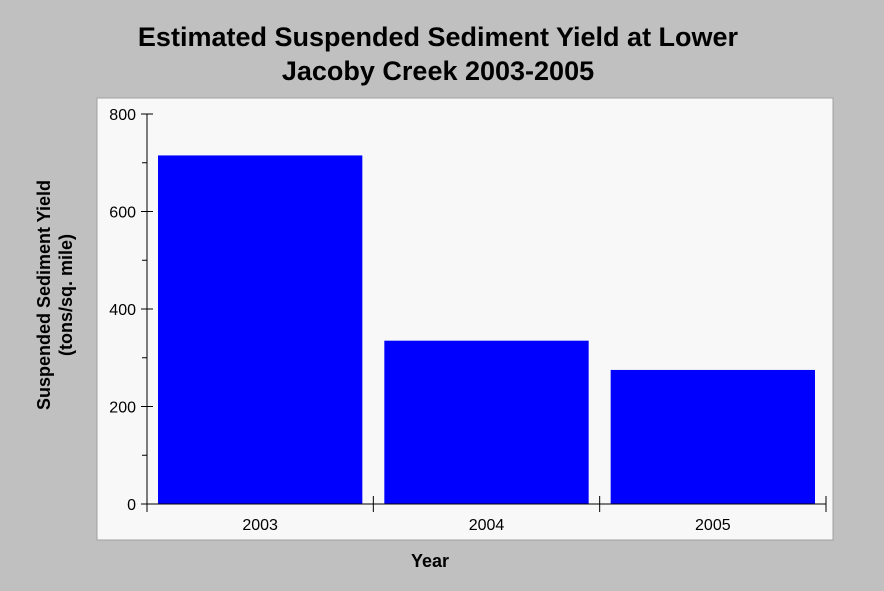  I want to click on y-tick-label: 200, so click(122, 408).